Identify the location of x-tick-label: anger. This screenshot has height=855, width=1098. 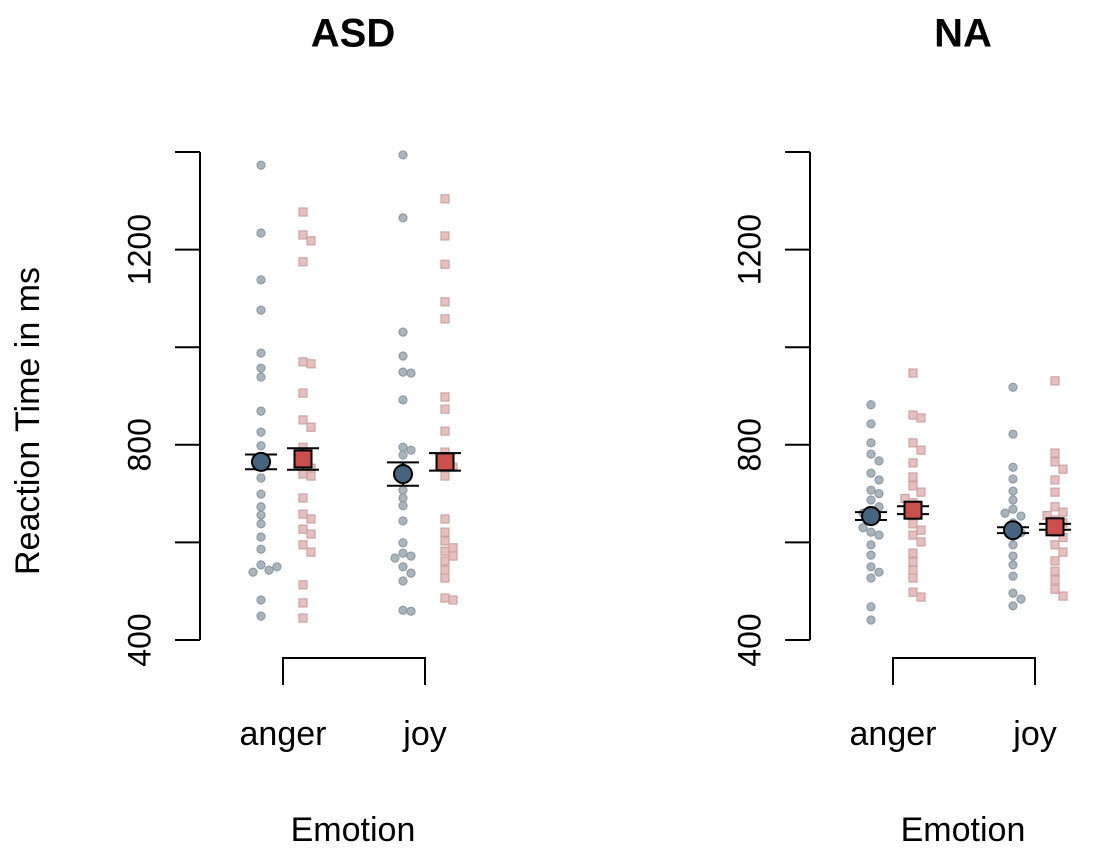
(283, 734).